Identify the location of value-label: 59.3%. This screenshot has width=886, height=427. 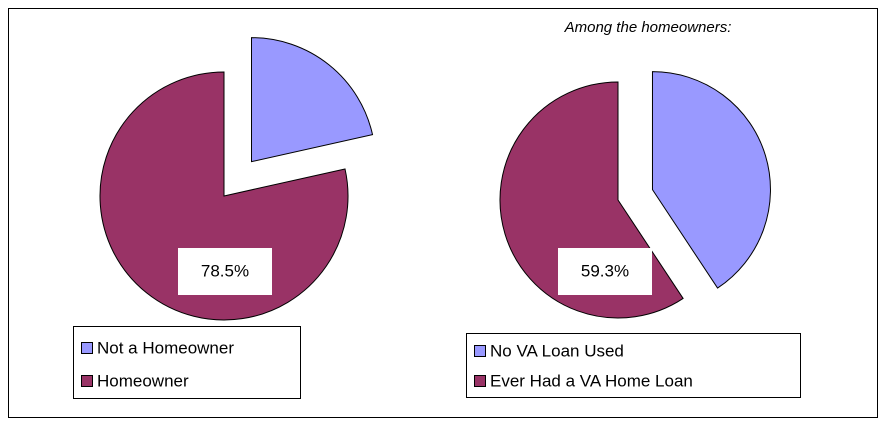
(605, 270).